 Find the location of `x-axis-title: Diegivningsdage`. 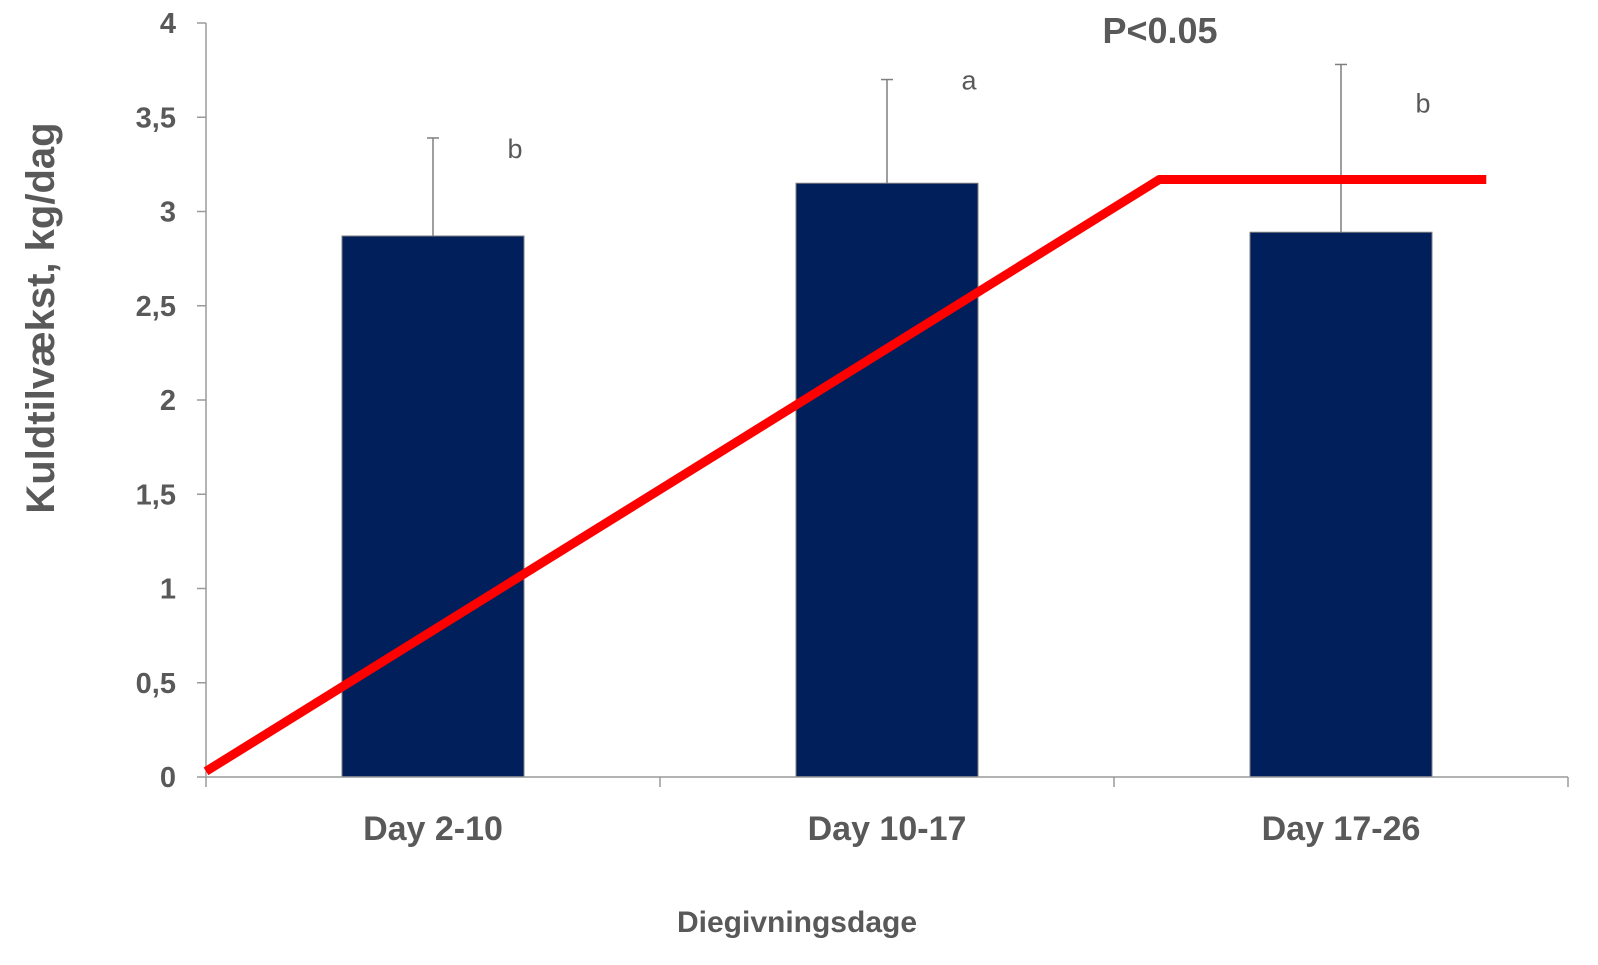

x-axis-title: Diegivningsdage is located at coordinates (797, 922).